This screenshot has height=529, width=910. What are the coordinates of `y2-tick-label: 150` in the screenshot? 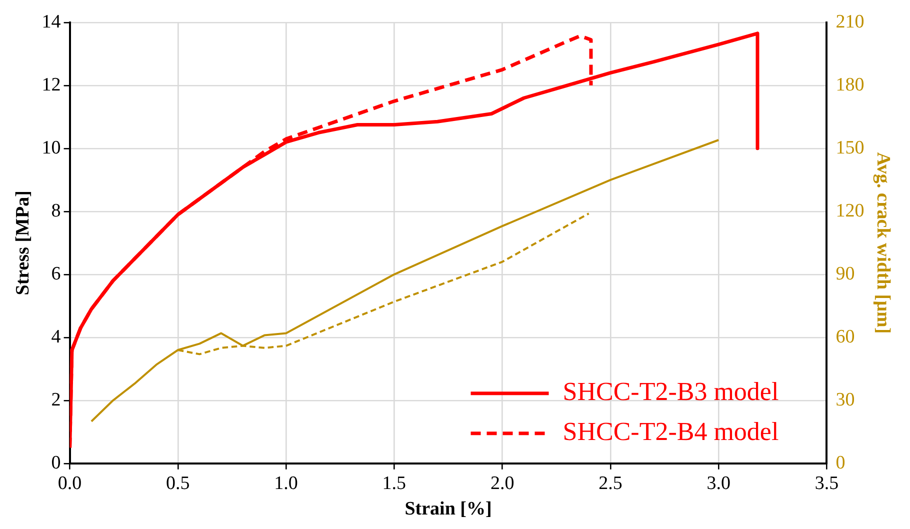 It's located at (850, 147).